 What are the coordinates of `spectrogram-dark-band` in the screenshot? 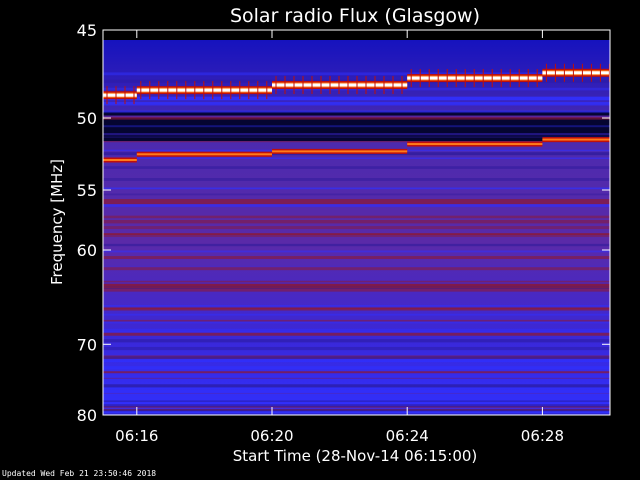 It's located at (356, 35).